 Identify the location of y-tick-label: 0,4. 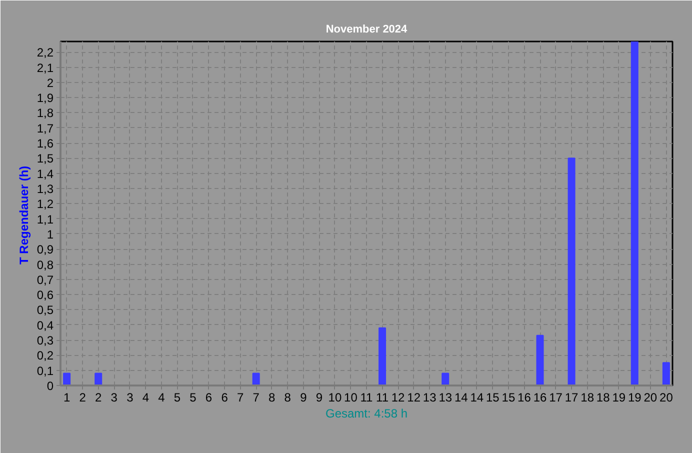
(45, 325).